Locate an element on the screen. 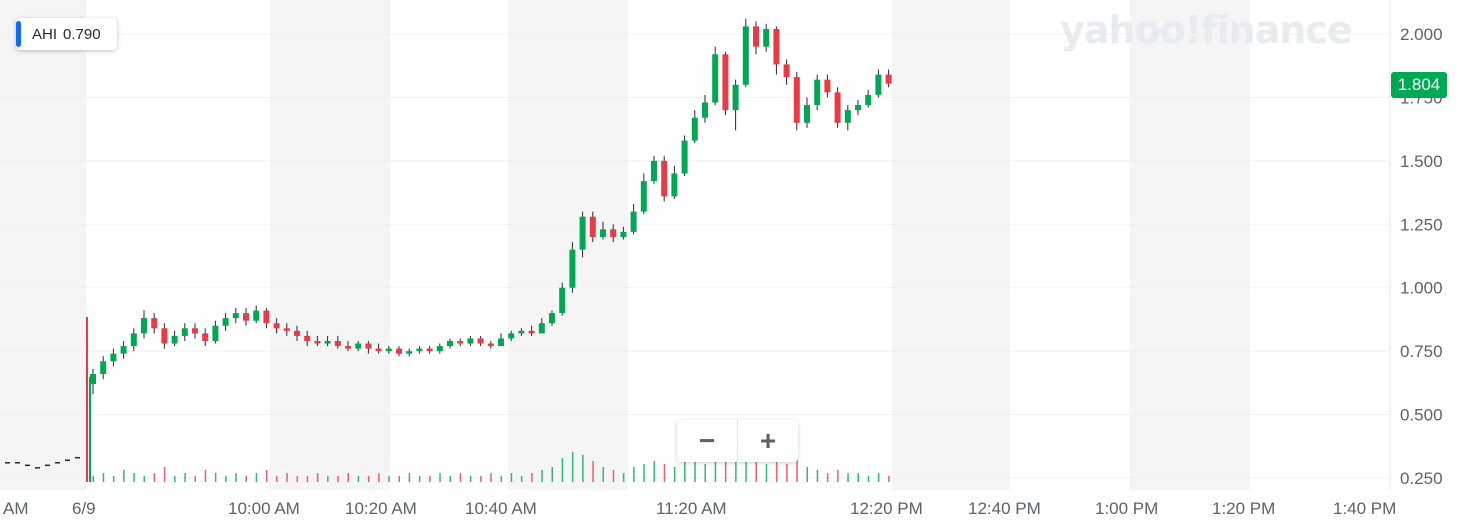  yahoo-finance-logo: yahoo!finance is located at coordinates (1206, 30).